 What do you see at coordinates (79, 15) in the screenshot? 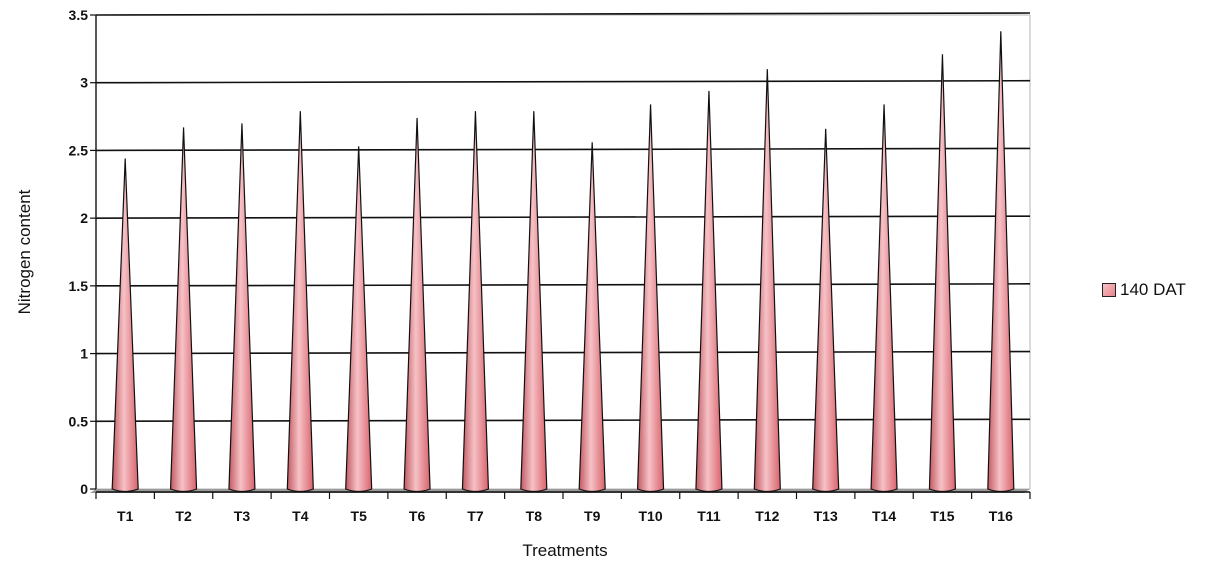
I see `y-tick-label: 3.5` at bounding box center [79, 15].